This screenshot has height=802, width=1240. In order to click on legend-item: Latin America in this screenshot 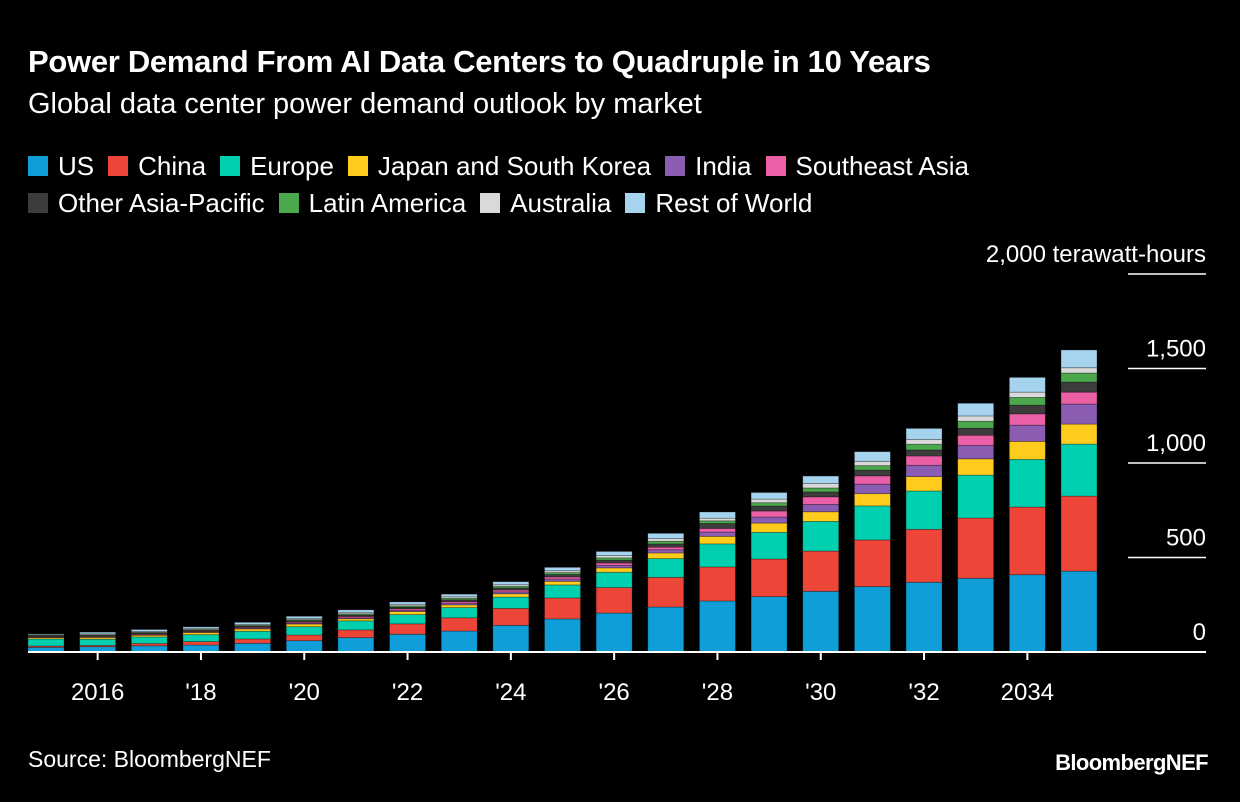, I will do `click(372, 203)`.